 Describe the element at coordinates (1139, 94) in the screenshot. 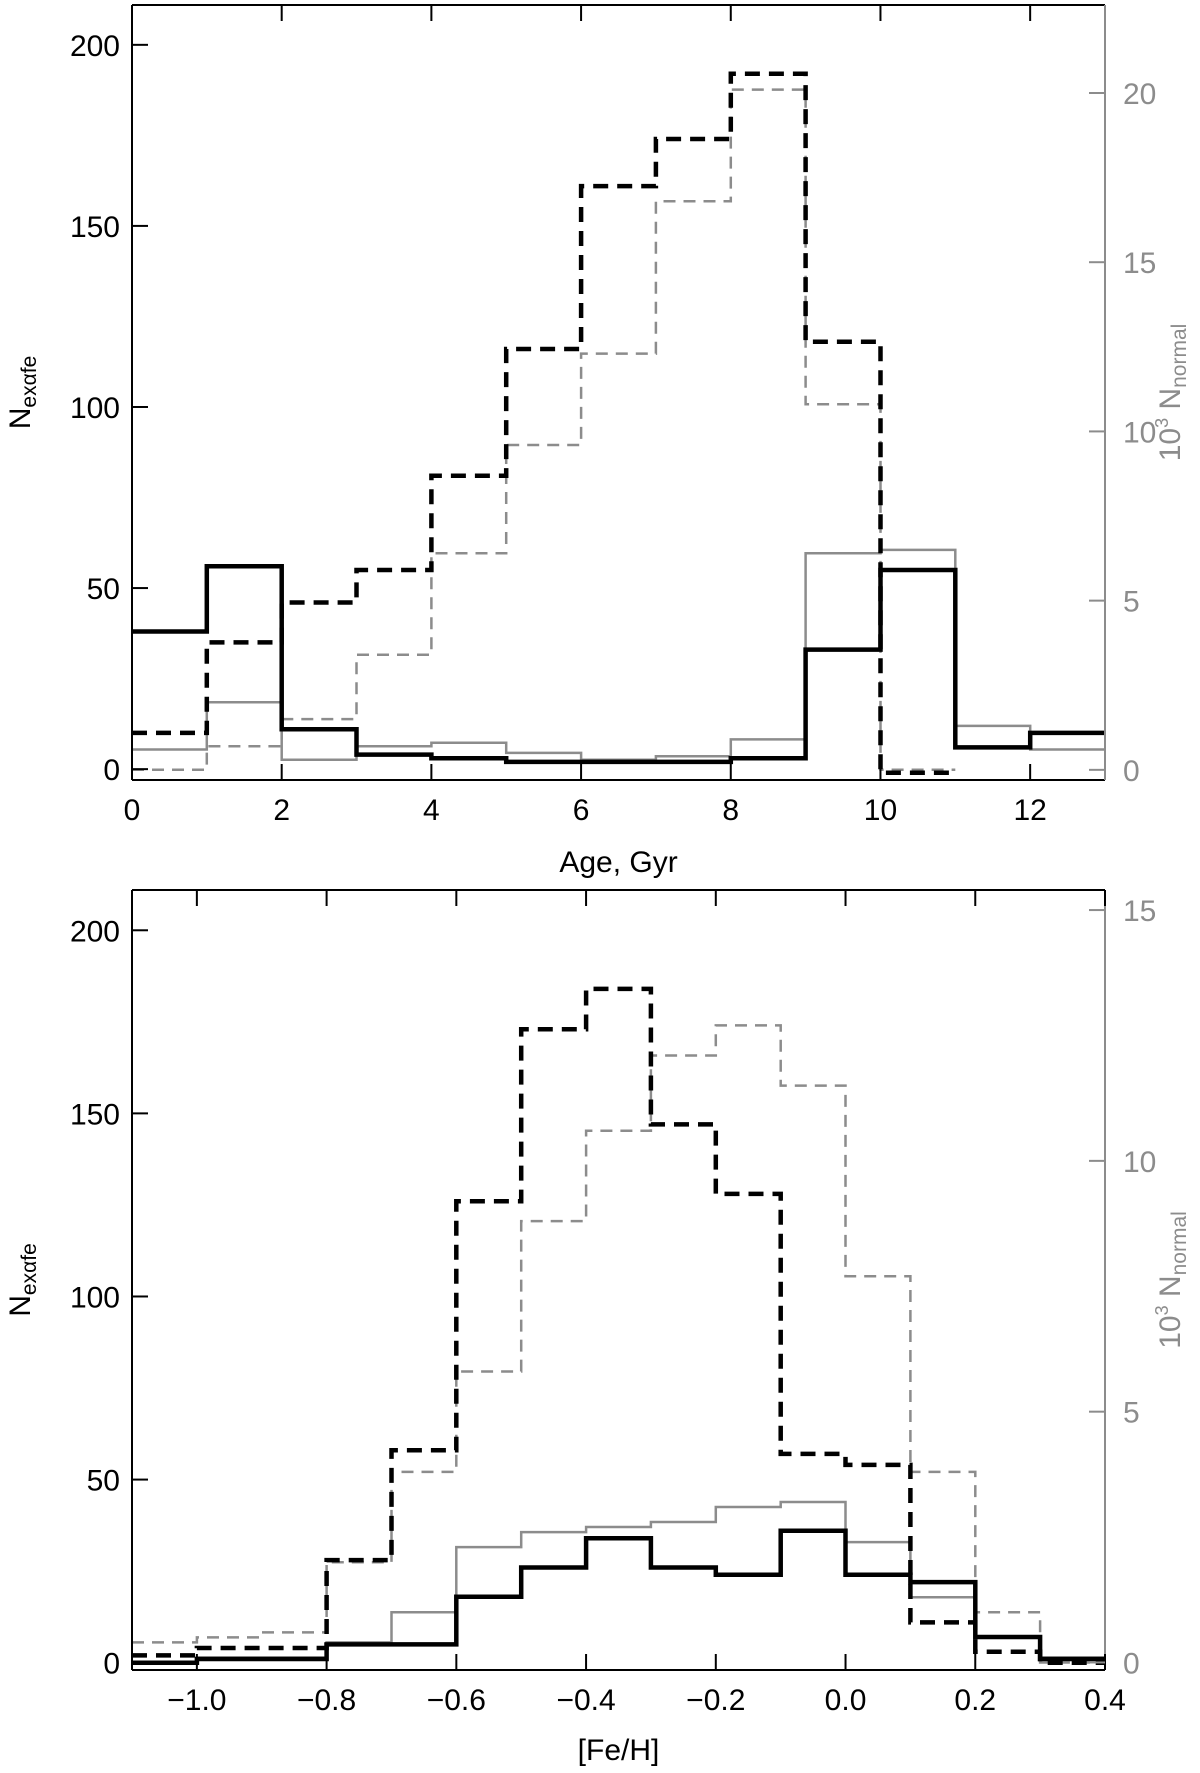

I see `y-tick-label-right: 20` at that location.